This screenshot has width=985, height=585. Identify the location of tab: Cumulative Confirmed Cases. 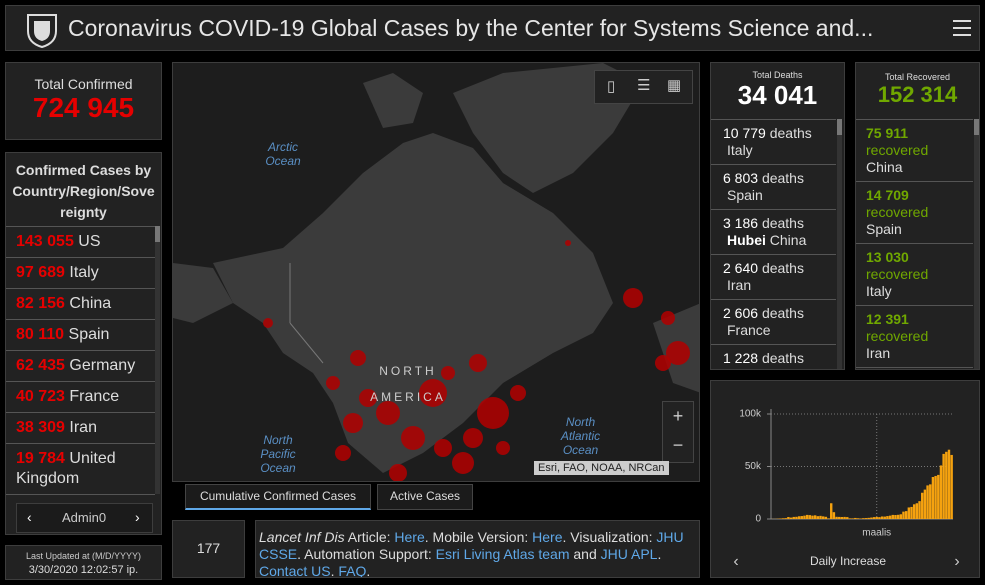
(278, 497).